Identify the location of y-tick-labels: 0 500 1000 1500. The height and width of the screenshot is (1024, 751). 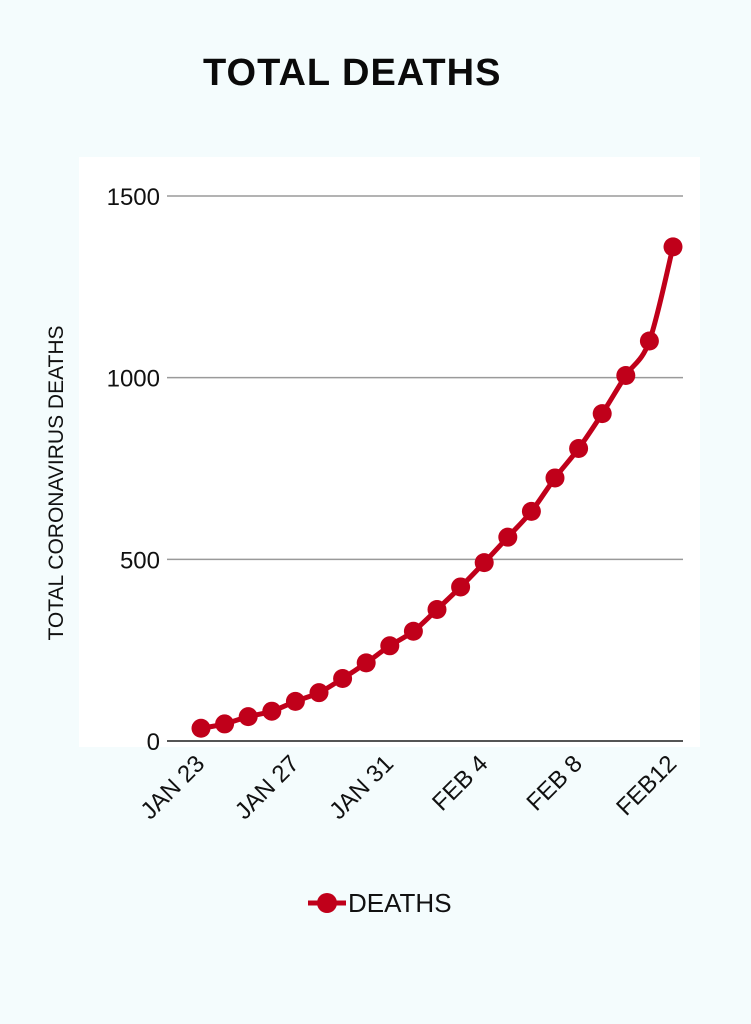
(133, 470).